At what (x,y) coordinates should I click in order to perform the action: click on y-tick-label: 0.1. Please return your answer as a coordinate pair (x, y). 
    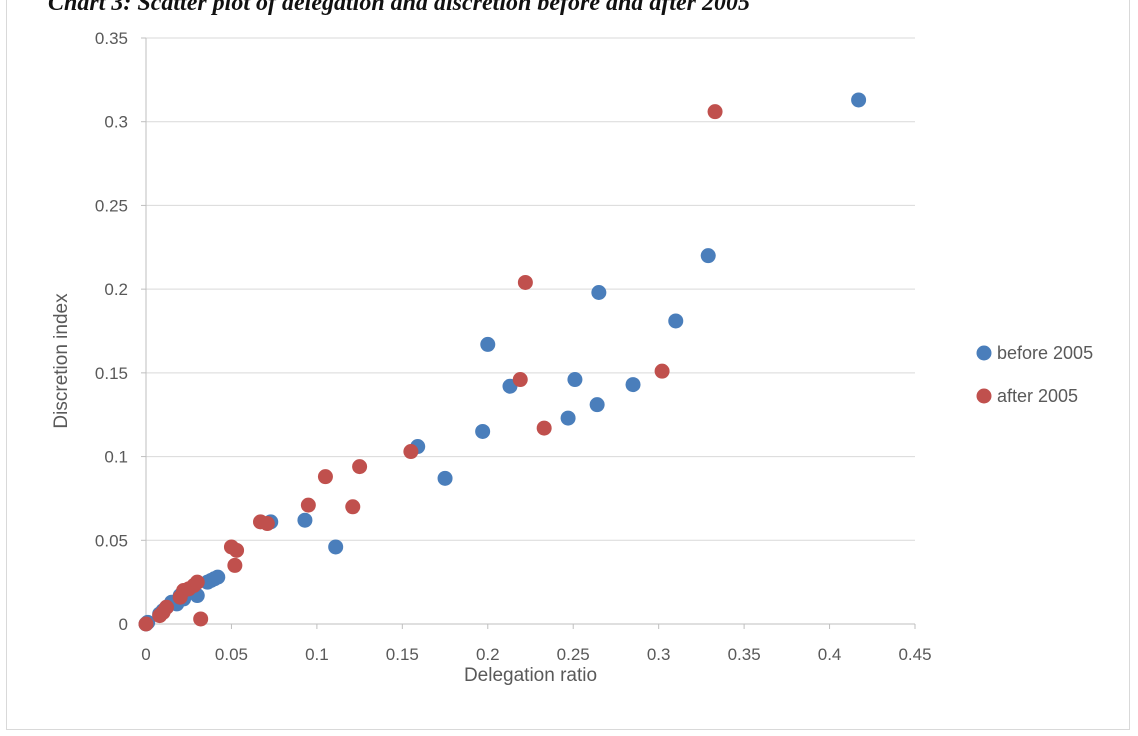
    Looking at the image, I should click on (116, 457).